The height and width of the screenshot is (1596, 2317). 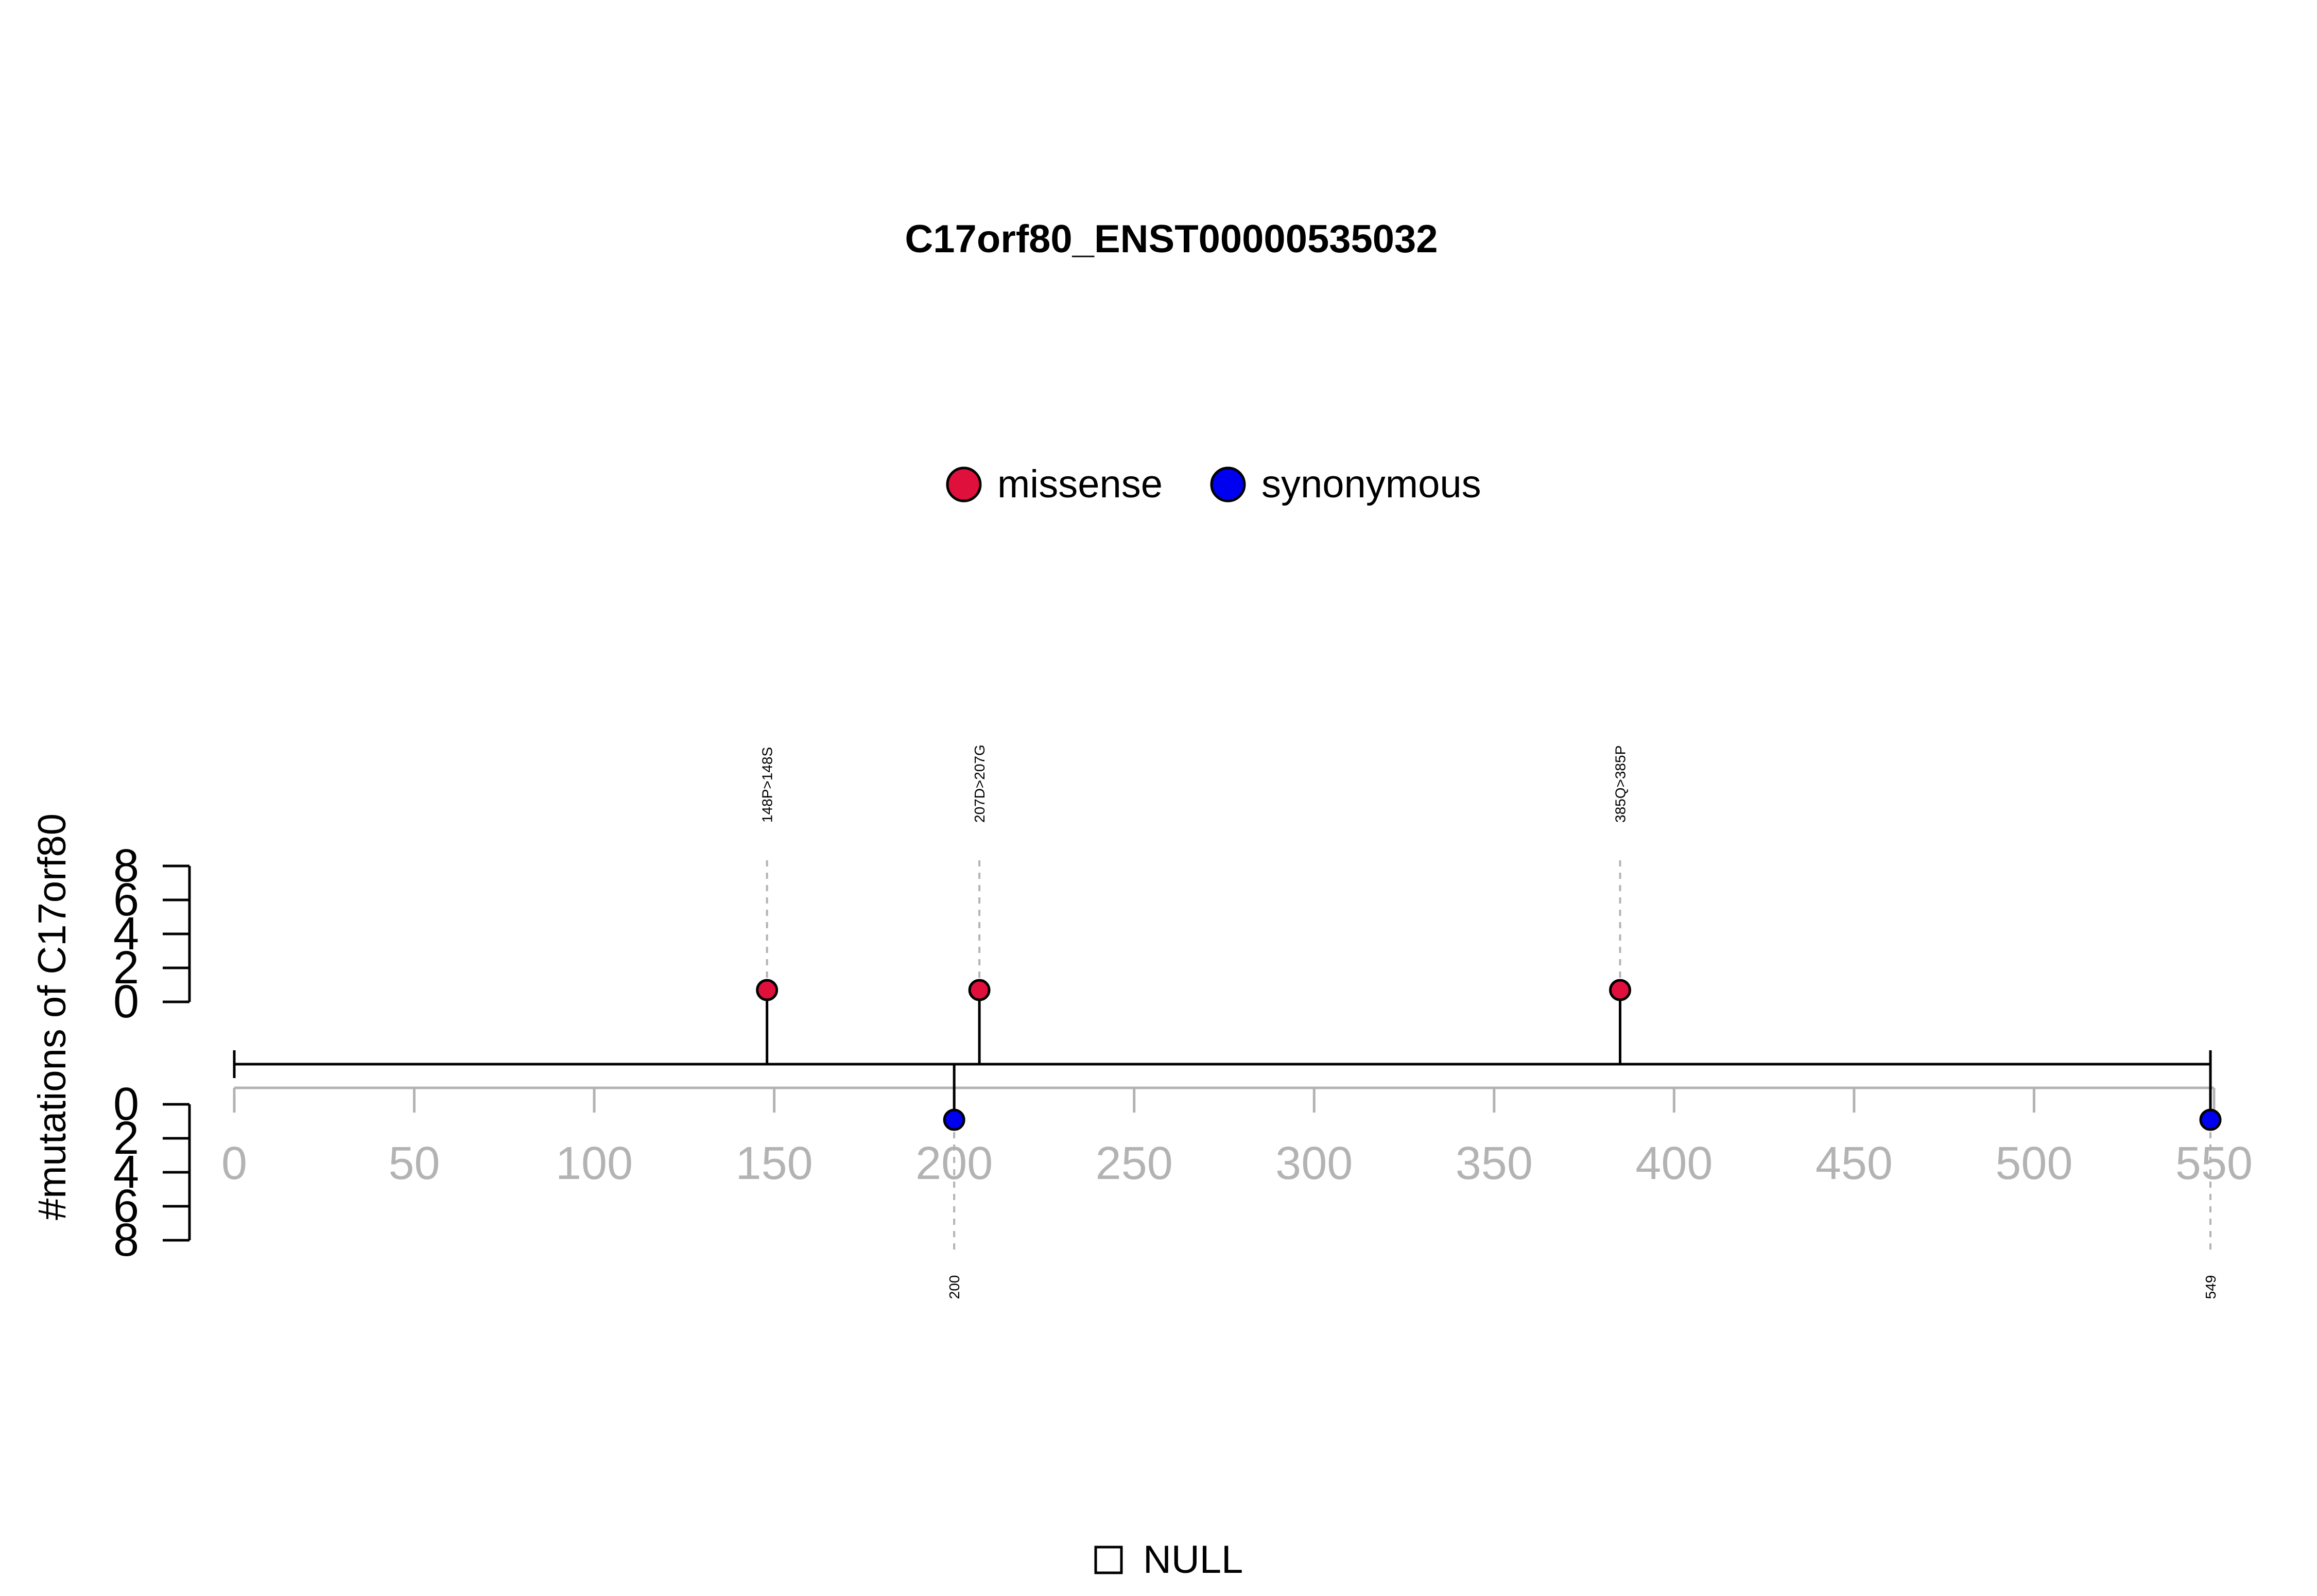 I want to click on mutation-label: 207D>207G, so click(x=980, y=783).